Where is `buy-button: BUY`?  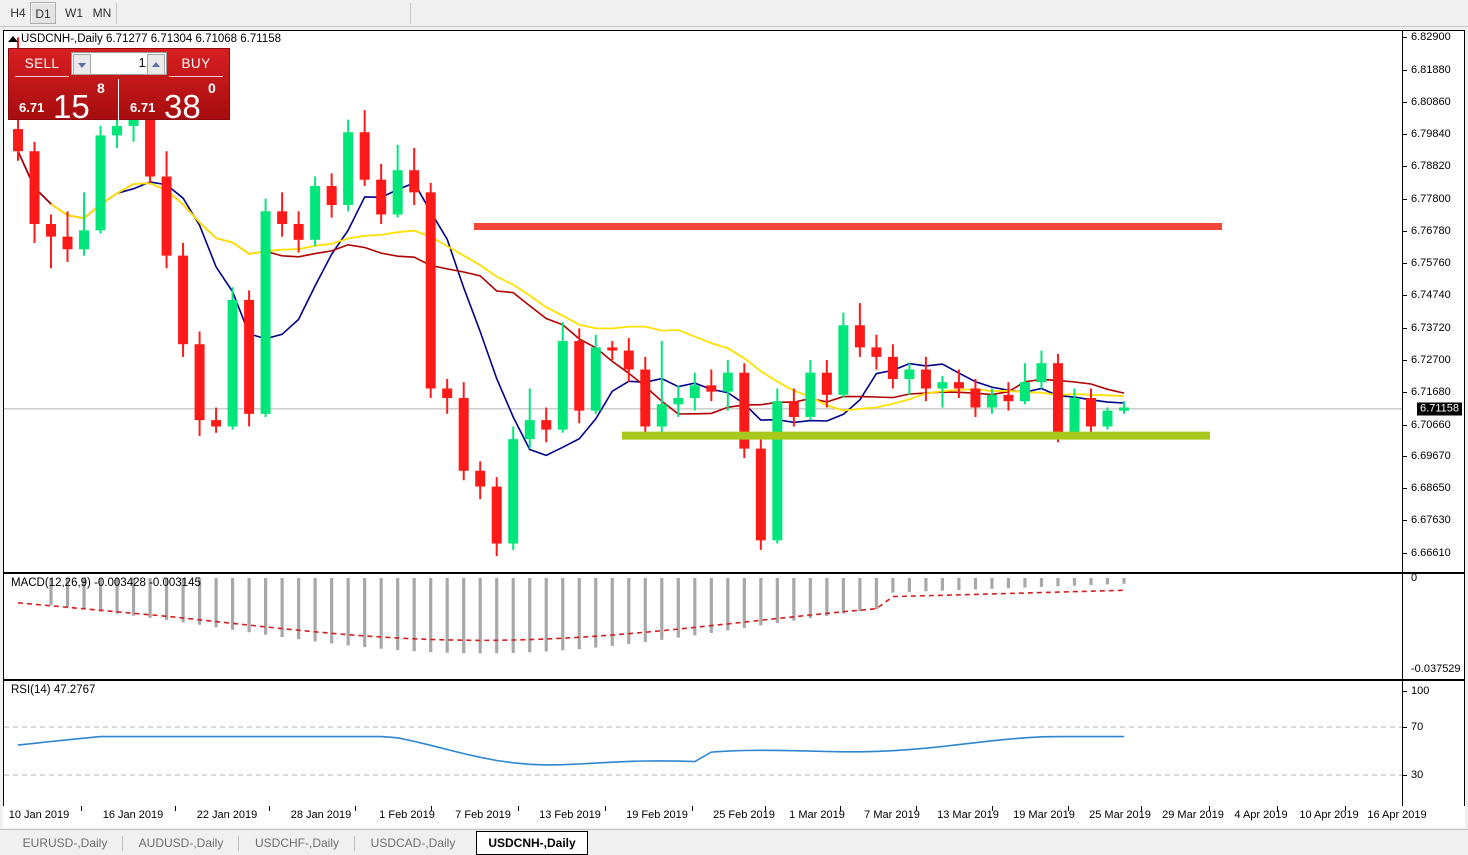
buy-button: BUY is located at coordinates (196, 63).